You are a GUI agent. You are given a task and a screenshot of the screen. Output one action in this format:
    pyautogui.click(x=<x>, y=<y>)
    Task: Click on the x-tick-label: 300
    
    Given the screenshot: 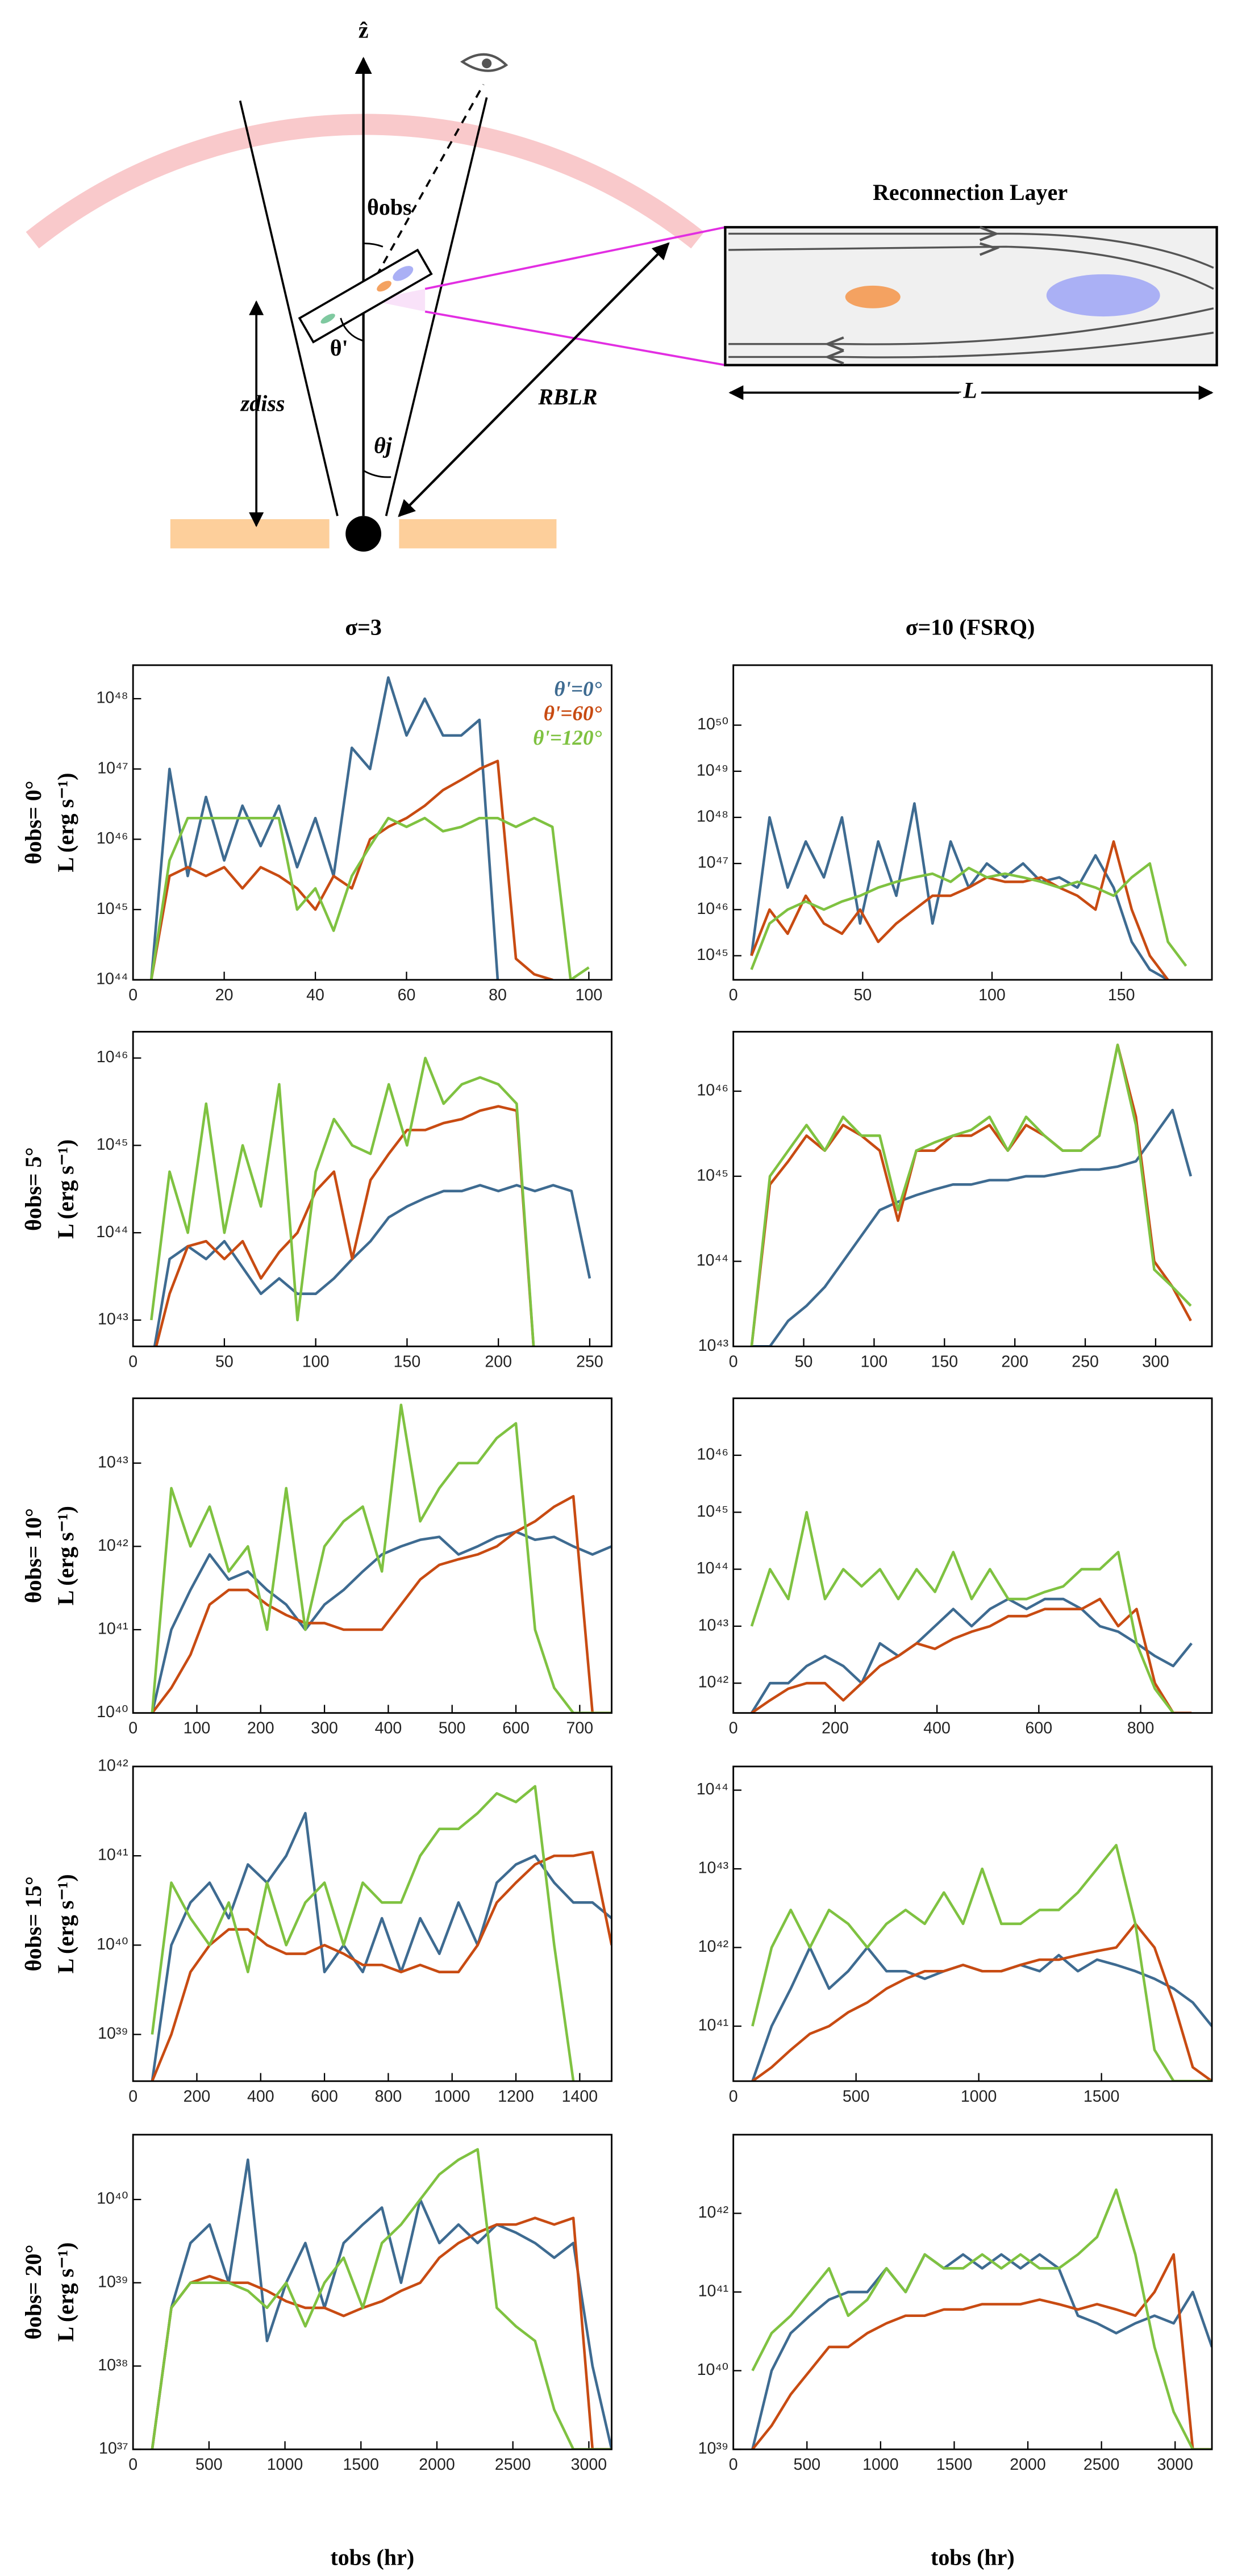 What is the action you would take?
    pyautogui.click(x=324, y=1729)
    